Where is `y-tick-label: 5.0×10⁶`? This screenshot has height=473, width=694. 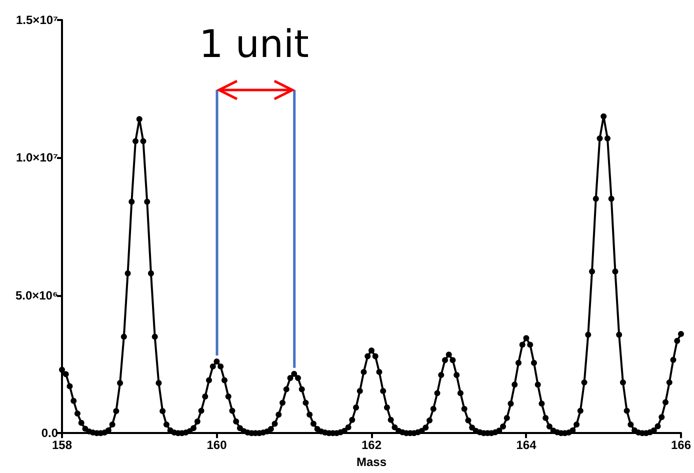 y-tick-label: 5.0×10⁶ is located at coordinates (36, 295).